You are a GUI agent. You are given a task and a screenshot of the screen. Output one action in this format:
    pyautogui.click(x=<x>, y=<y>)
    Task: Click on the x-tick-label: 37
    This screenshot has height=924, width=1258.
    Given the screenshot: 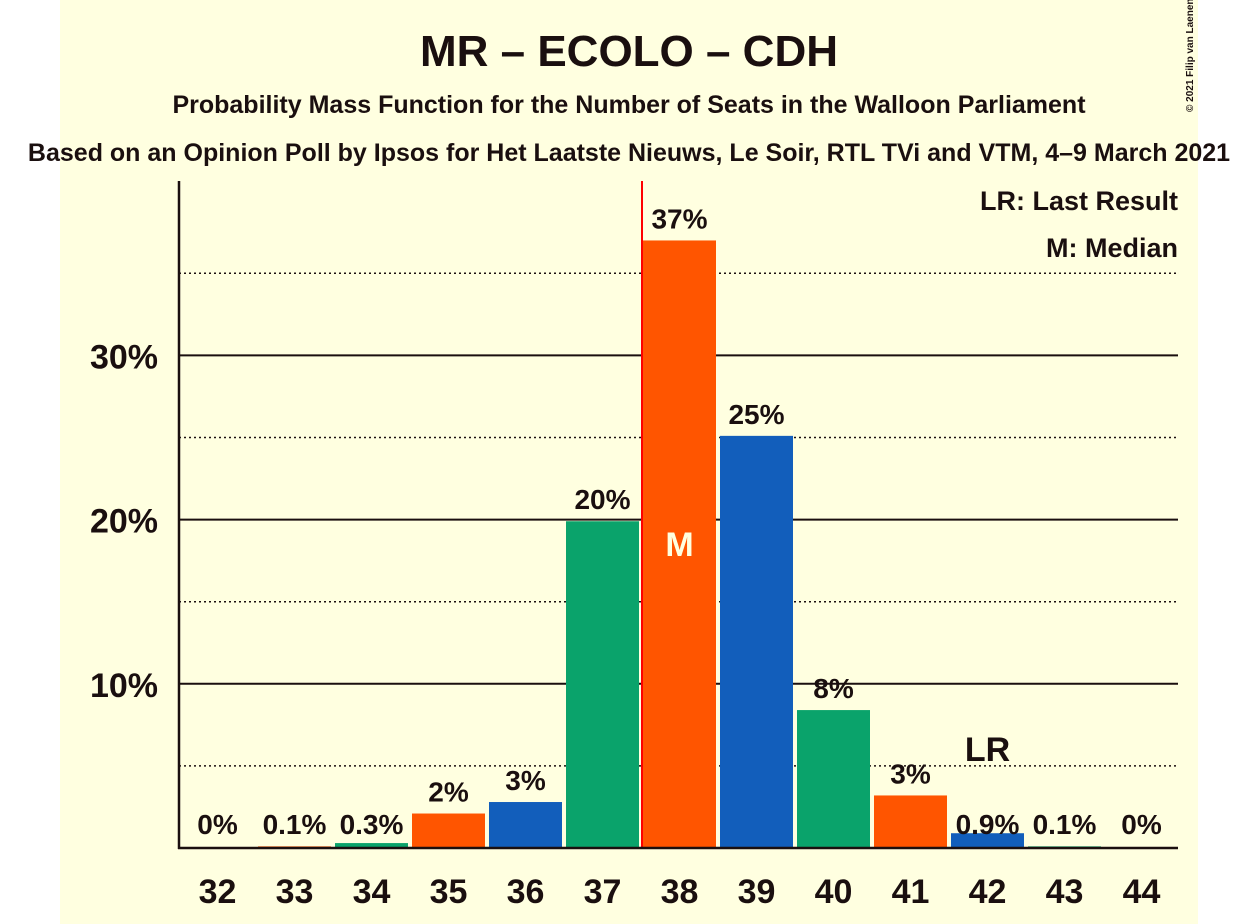 What is the action you would take?
    pyautogui.click(x=603, y=892)
    